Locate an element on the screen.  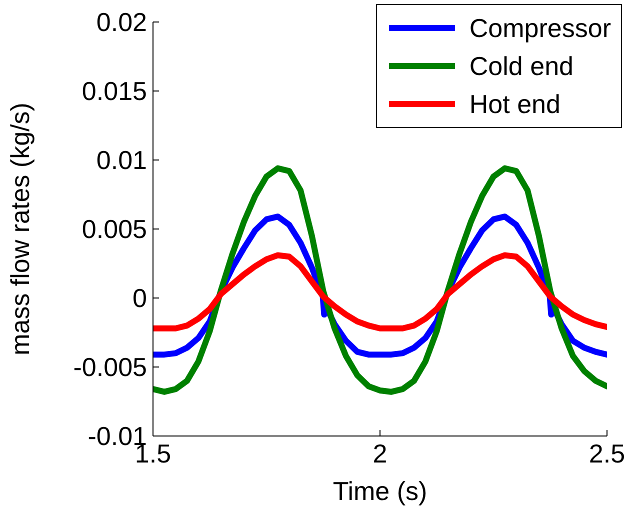
y-tick-label: 0.005 is located at coordinates (114, 229).